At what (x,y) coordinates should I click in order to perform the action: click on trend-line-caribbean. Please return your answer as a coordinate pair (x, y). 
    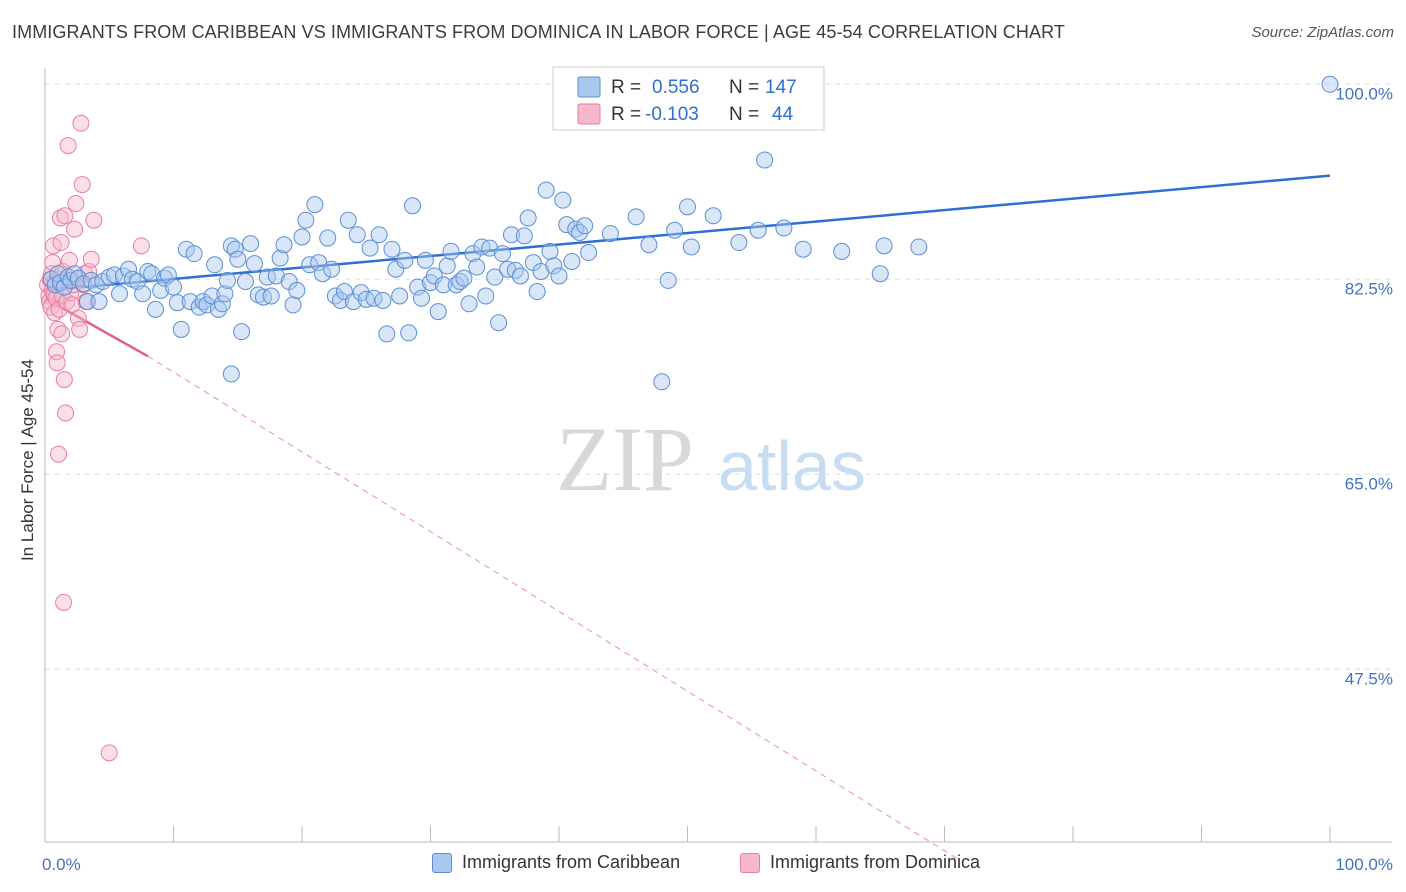
    Looking at the image, I should click on (687, 233).